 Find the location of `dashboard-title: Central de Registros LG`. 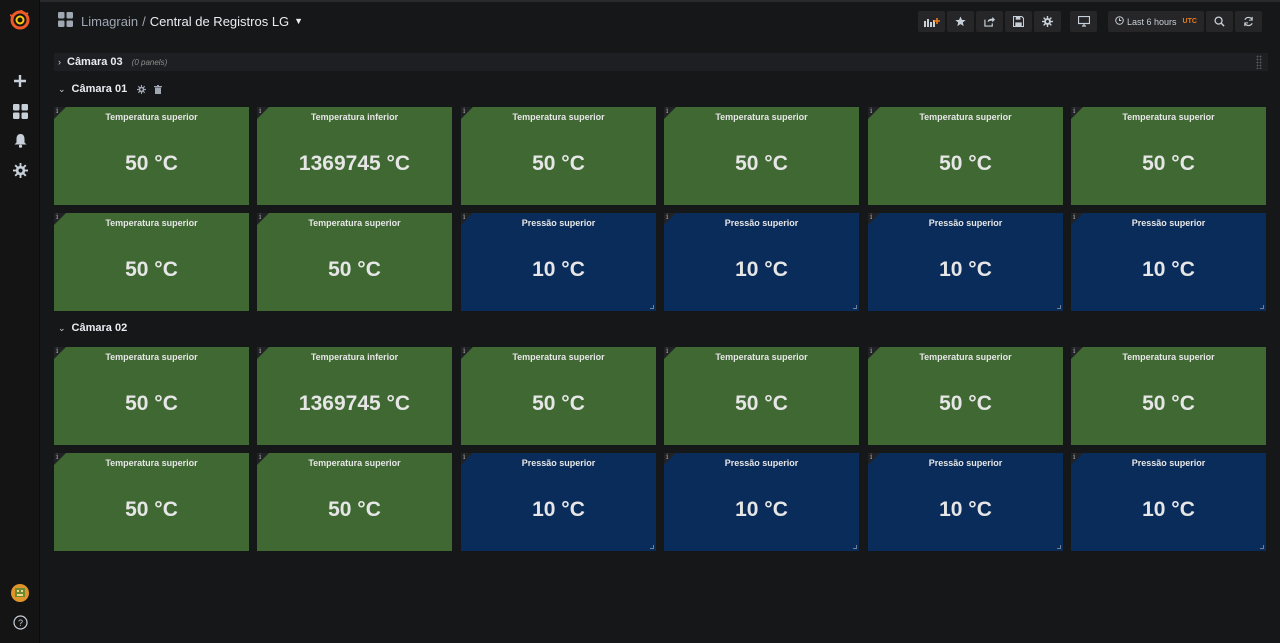

dashboard-title: Central de Registros LG is located at coordinates (219, 21).